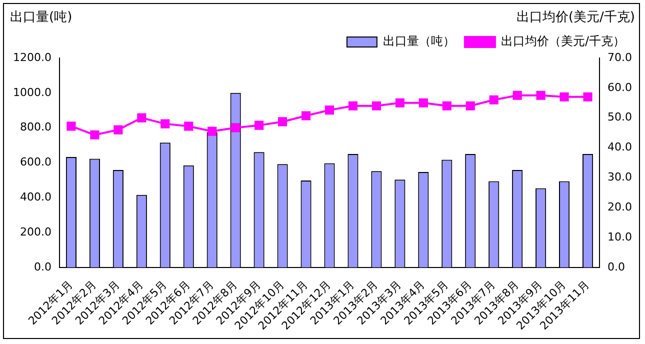 The image size is (645, 344). Describe the element at coordinates (617, 267) in the screenshot. I see `y2-tick-label: 0.0` at that location.